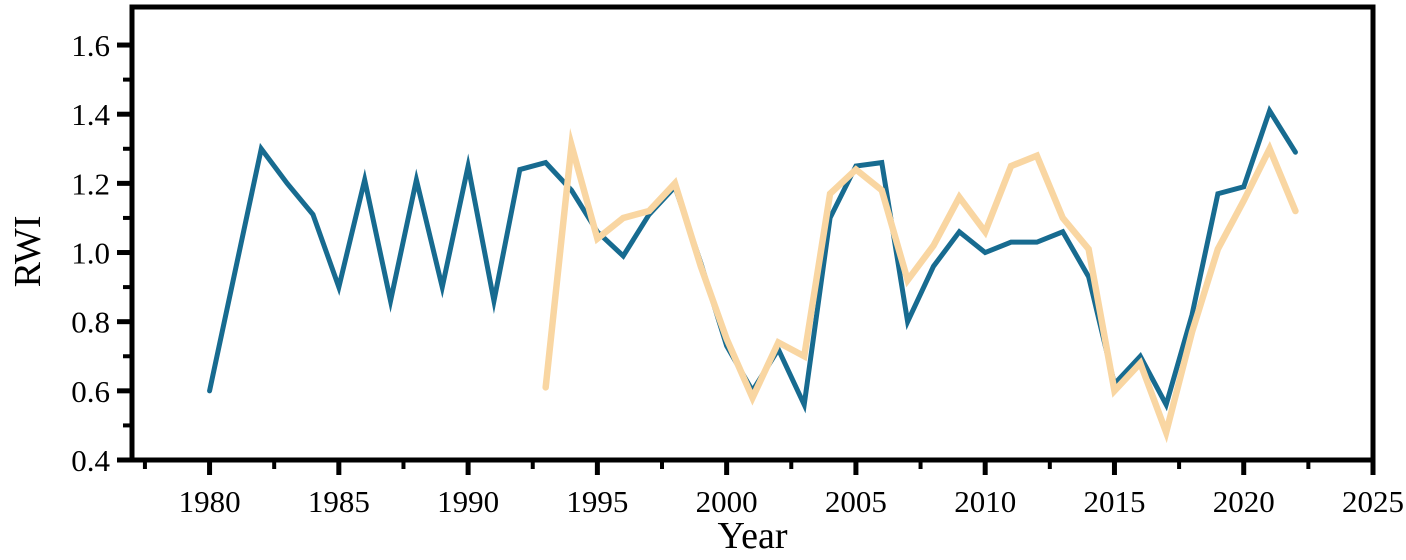 Image resolution: width=1406 pixels, height=560 pixels. I want to click on x-tick-label: 1990, so click(468, 501).